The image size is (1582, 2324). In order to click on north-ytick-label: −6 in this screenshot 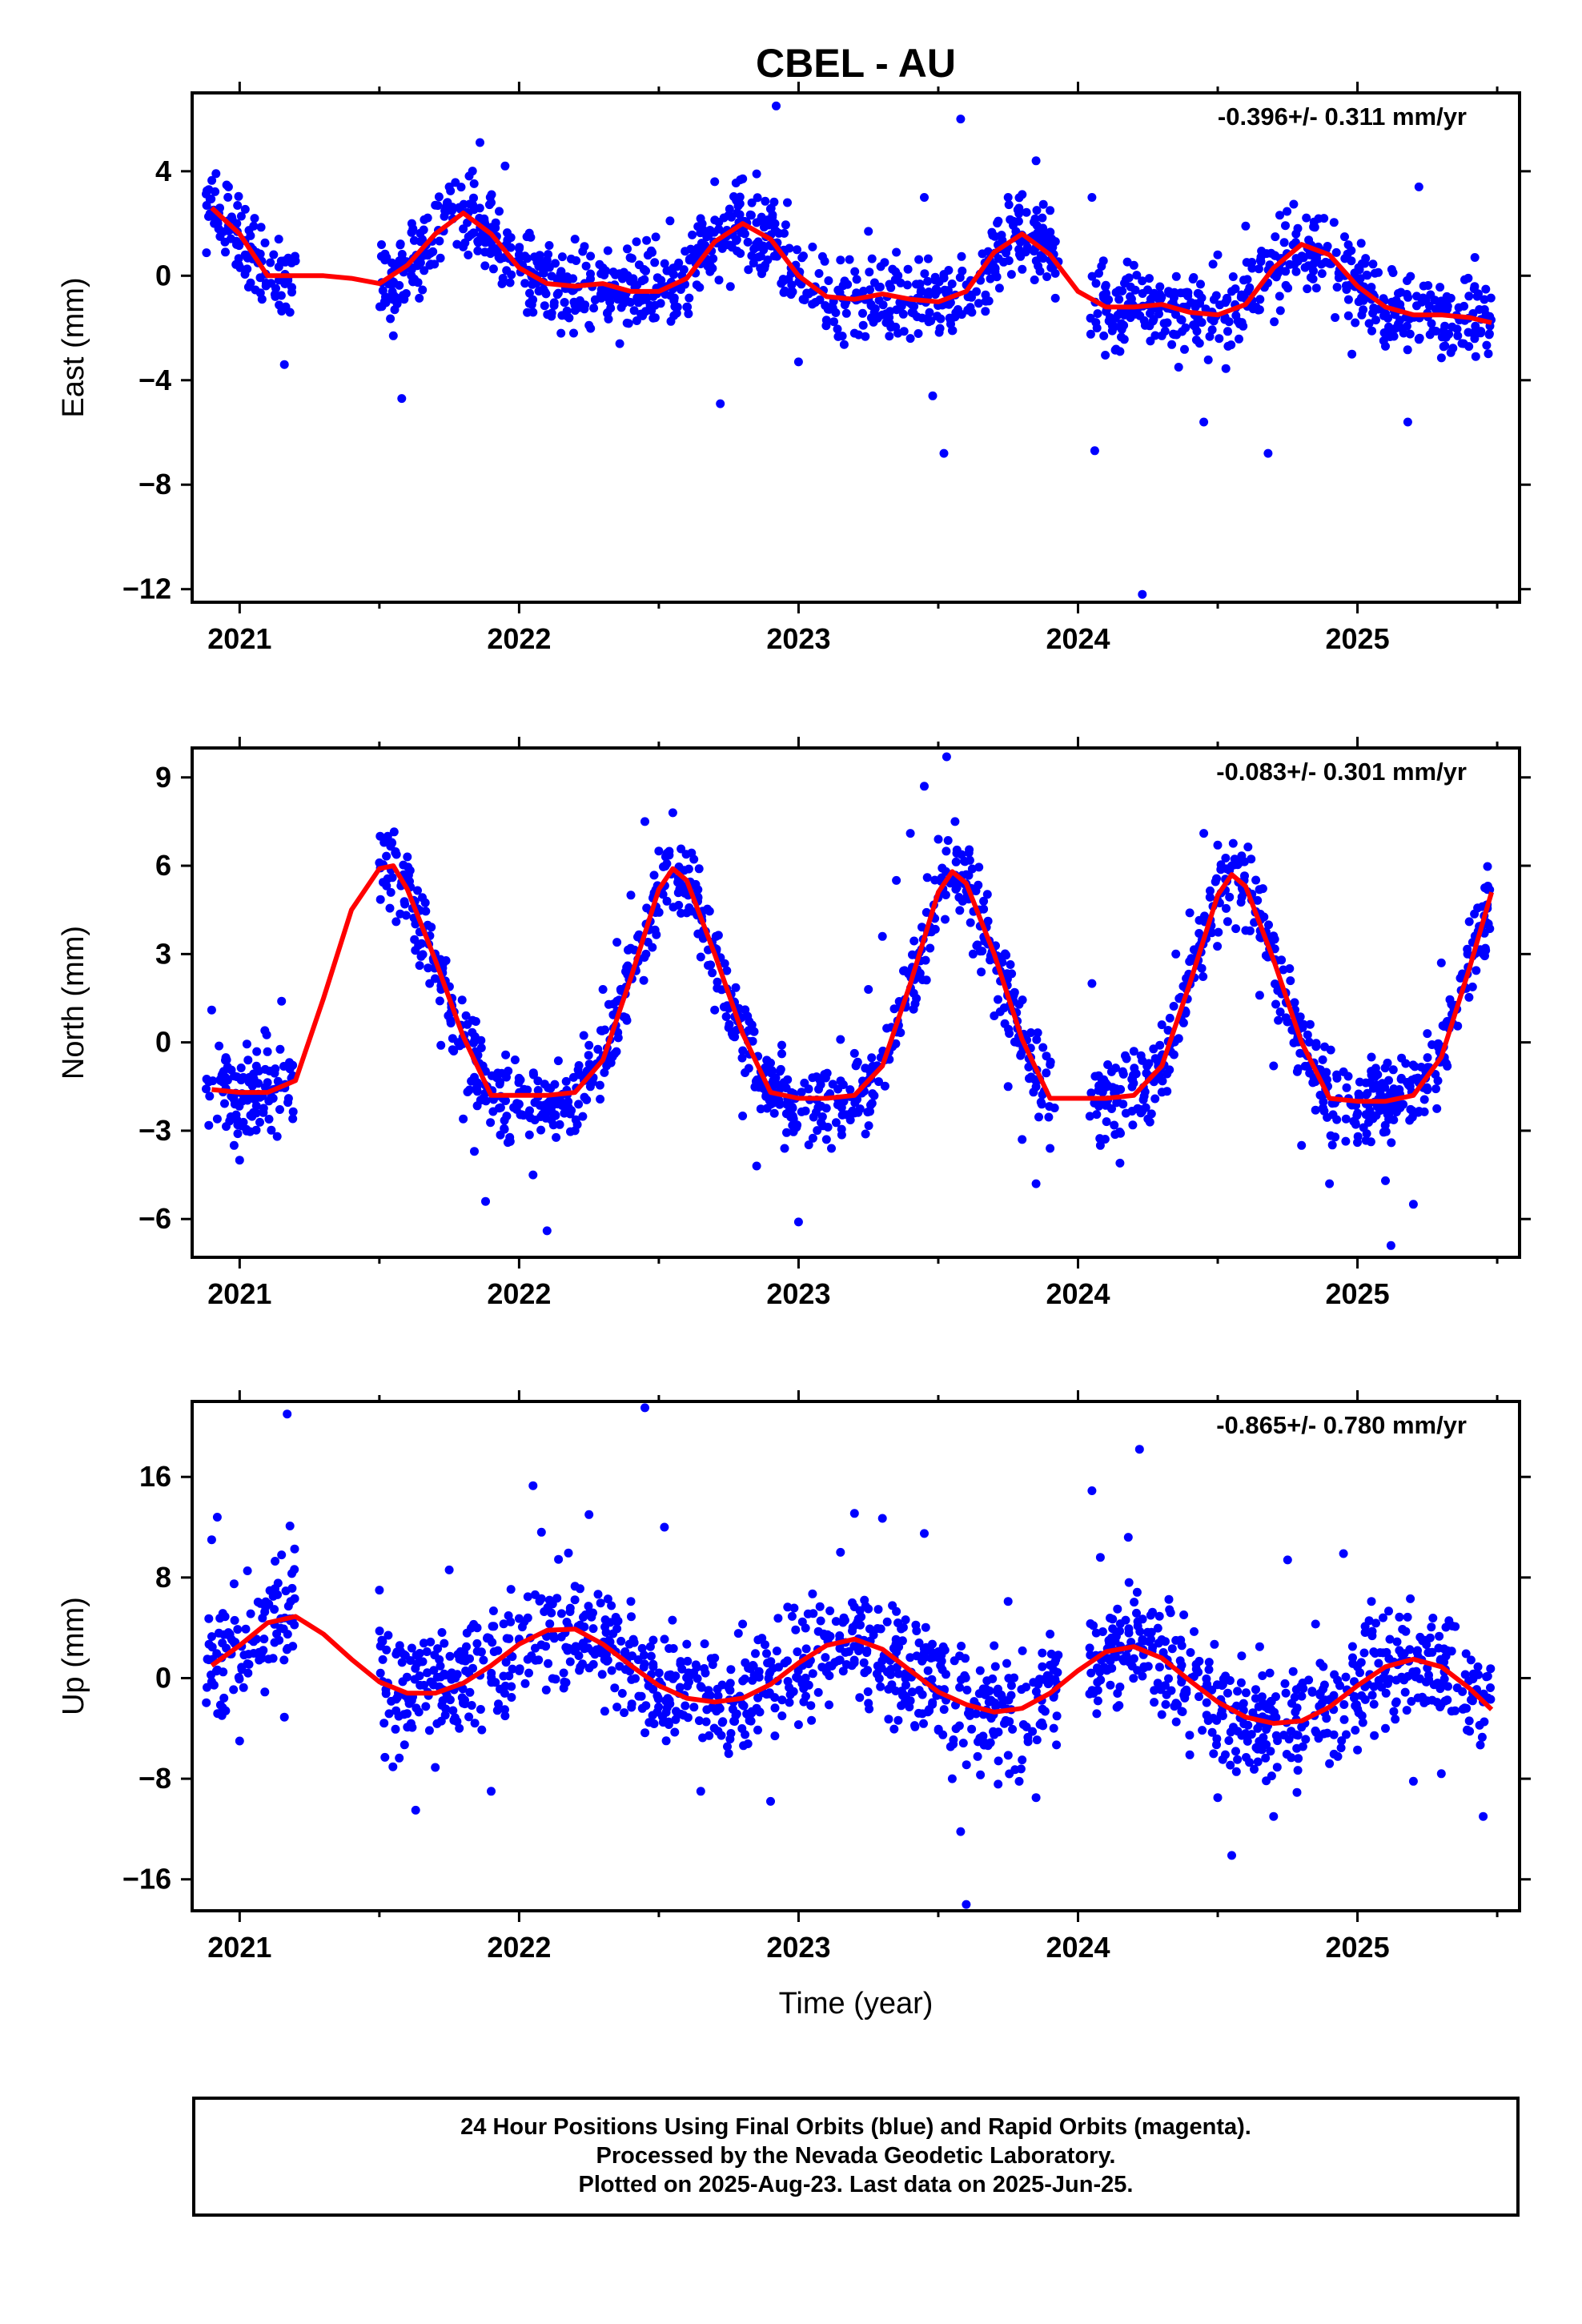, I will do `click(155, 1218)`.